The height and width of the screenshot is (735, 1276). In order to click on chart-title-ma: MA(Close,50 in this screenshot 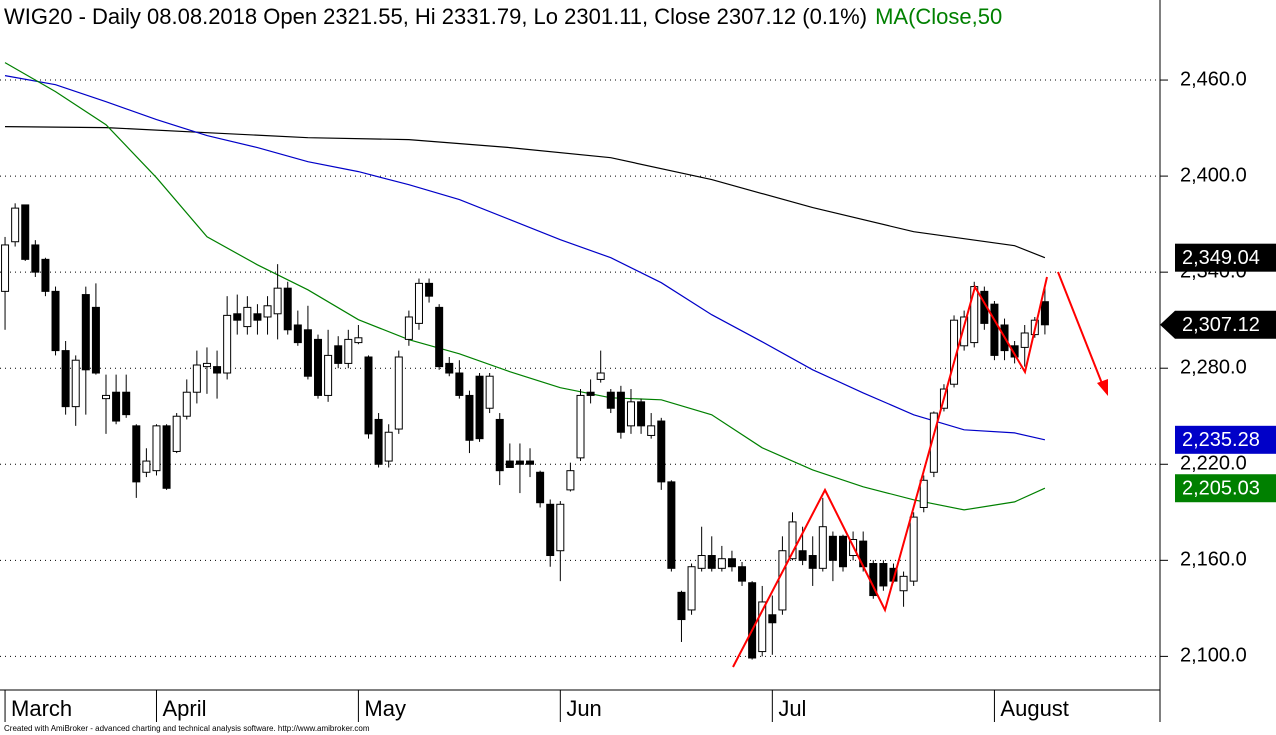, I will do `click(938, 16)`.